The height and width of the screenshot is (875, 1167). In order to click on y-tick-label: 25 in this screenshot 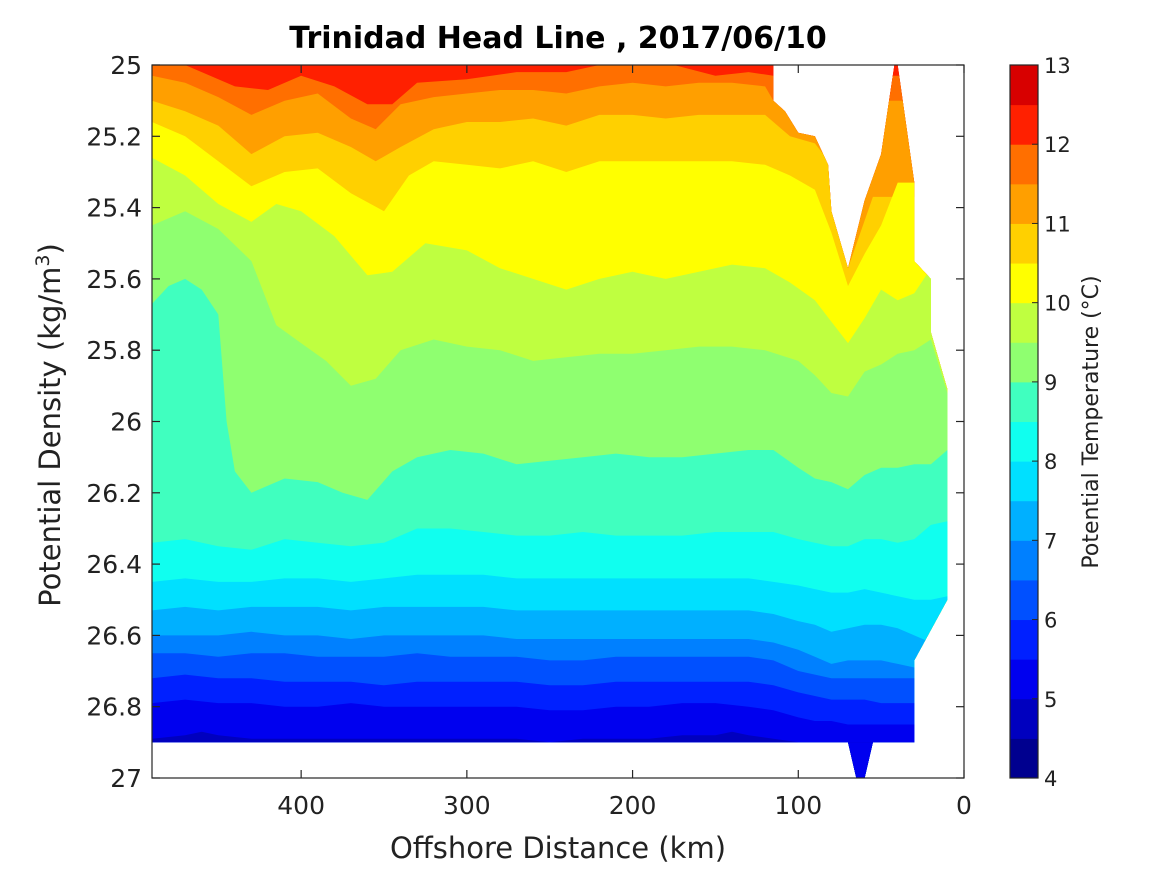, I will do `click(126, 65)`.